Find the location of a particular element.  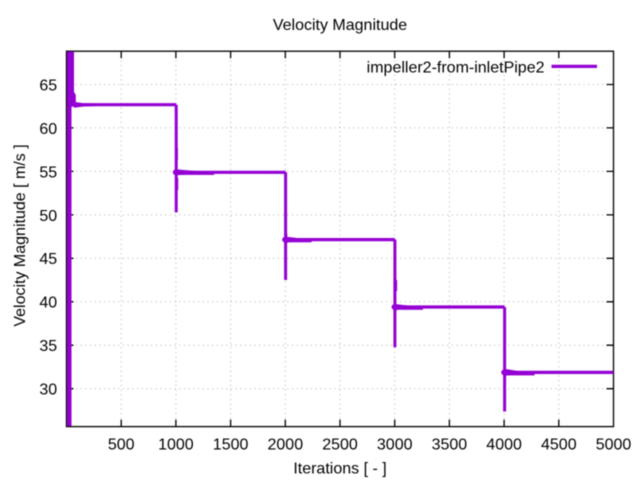

svg-text: 65 is located at coordinates (48, 85).